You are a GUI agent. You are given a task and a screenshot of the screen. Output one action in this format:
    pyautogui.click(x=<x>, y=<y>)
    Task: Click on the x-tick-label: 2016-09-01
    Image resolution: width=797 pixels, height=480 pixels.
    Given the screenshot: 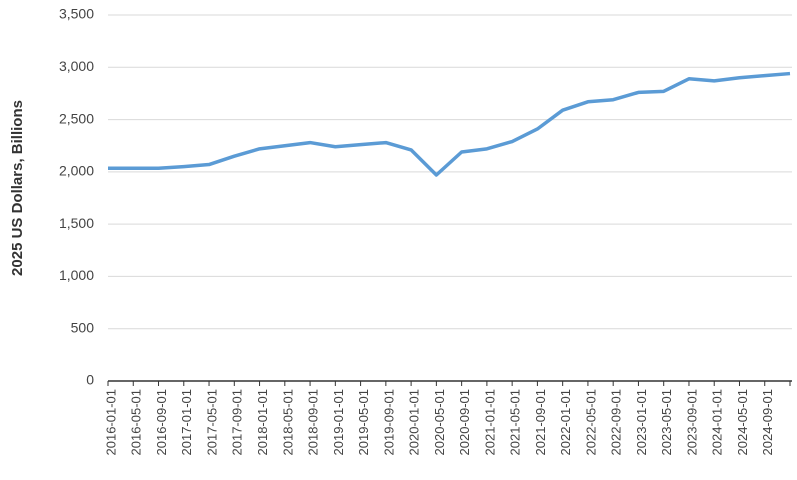 What is the action you would take?
    pyautogui.click(x=161, y=422)
    